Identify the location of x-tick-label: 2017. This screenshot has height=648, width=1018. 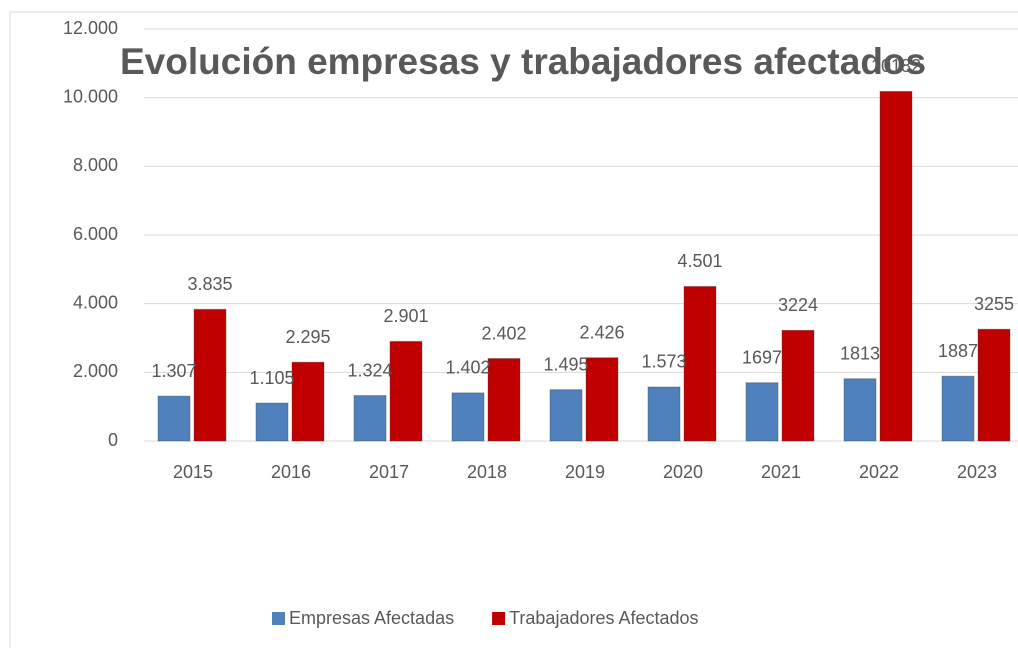
(389, 472).